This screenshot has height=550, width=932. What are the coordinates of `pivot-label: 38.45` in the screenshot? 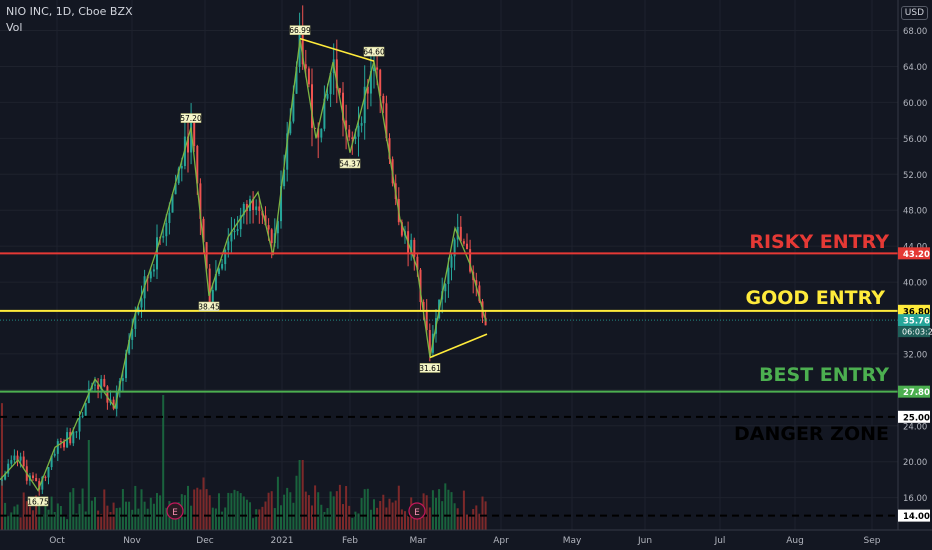 It's located at (209, 306).